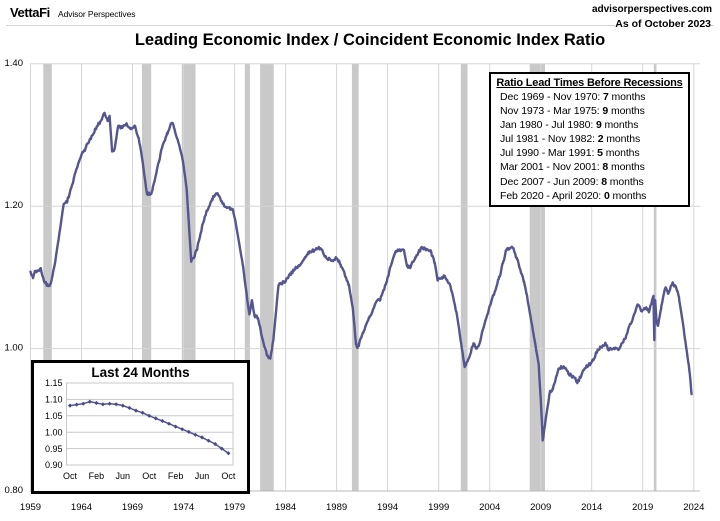 The image size is (720, 521). Describe the element at coordinates (285, 507) in the screenshot. I see `svg-text: 1984` at that location.